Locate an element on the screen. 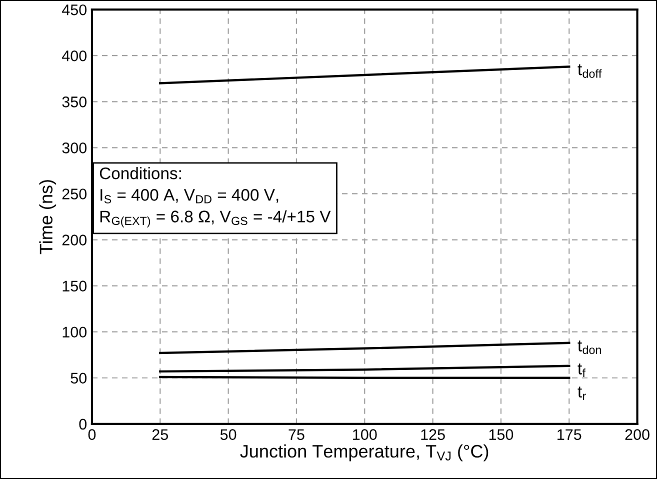 The height and width of the screenshot is (479, 657). x-tick-label: 175 is located at coordinates (570, 434).